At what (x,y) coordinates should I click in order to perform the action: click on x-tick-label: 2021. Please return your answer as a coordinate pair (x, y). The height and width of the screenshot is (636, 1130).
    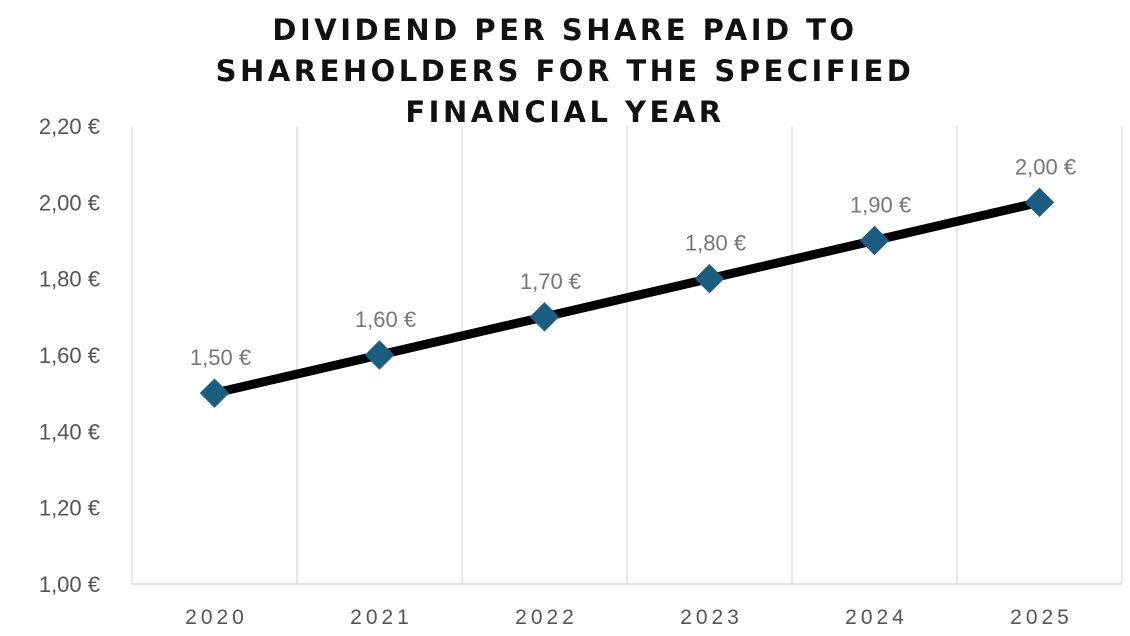
    Looking at the image, I should click on (381, 617).